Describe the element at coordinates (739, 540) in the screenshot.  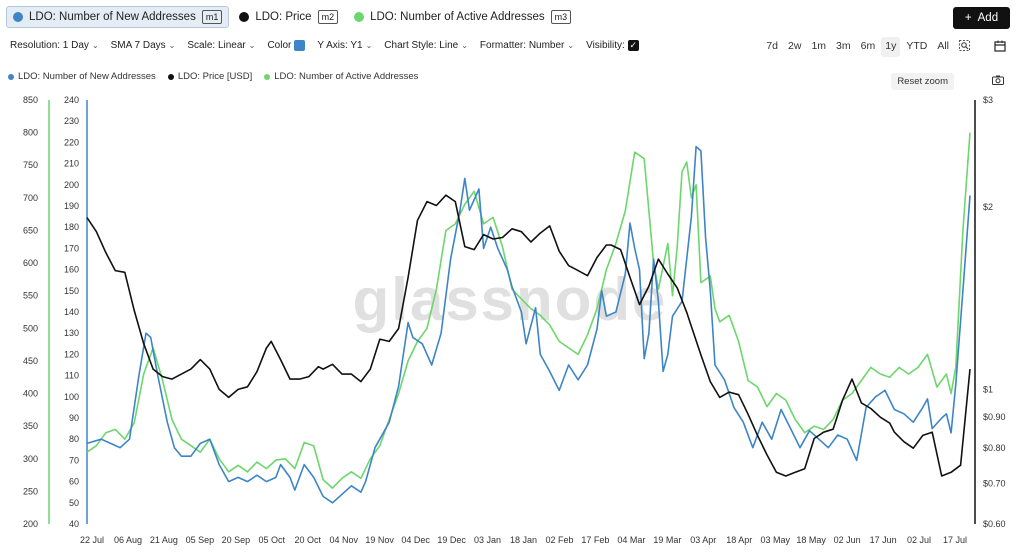
I see `x-tick-label: 18 Apr` at that location.